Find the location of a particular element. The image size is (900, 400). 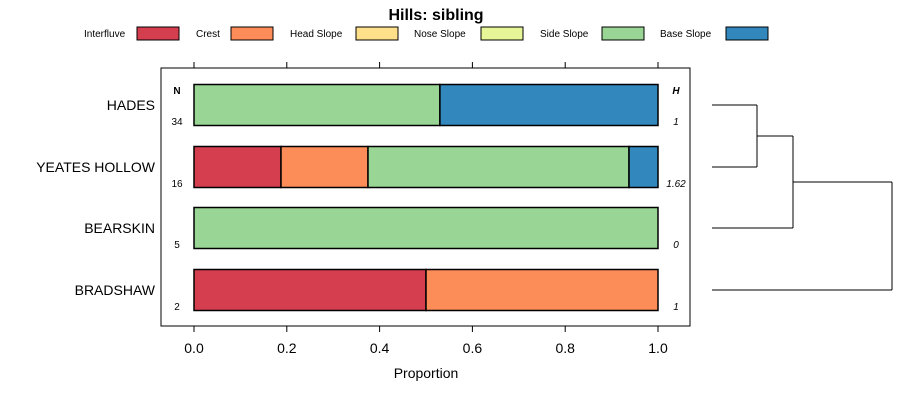

legend-label: Crest is located at coordinates (208, 34).